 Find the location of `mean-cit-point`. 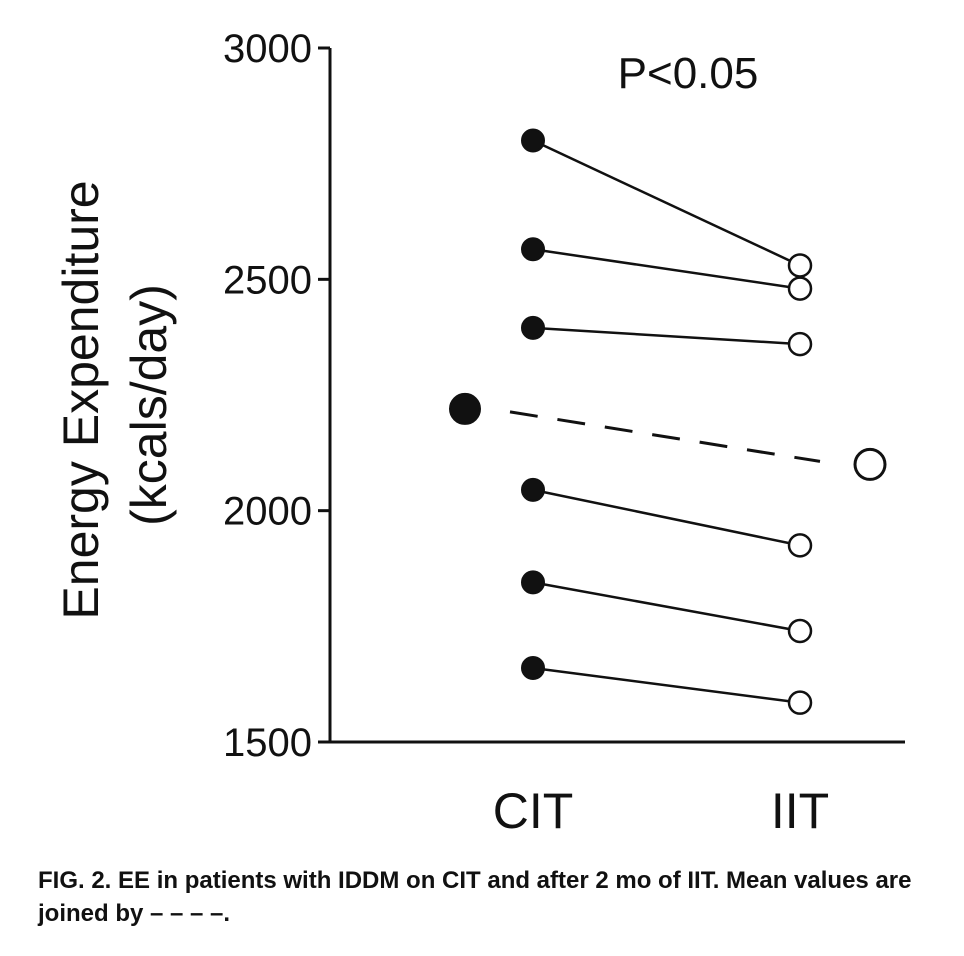

mean-cit-point is located at coordinates (465, 408).